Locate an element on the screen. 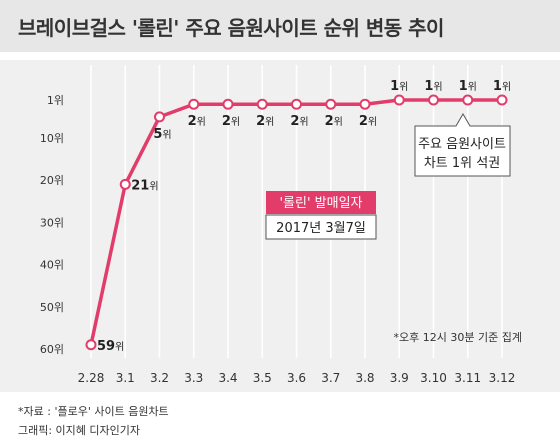 The image size is (560, 443). y-axis: 1위 10위 20위 30위 40위 50위 60위 is located at coordinates (52, 225).